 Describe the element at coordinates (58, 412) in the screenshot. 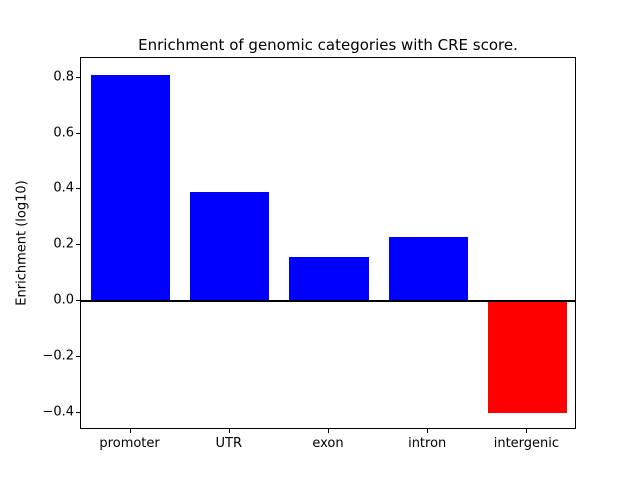

I see `y-tick-label: −0.4` at that location.